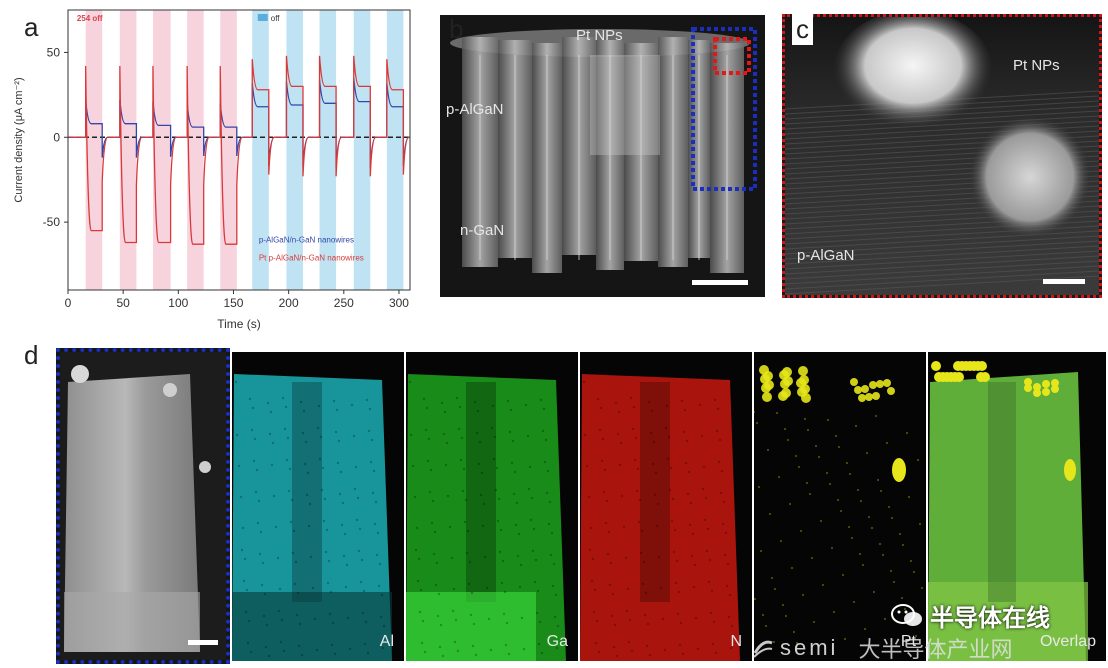  What do you see at coordinates (557, 641) in the screenshot?
I see `ga-map-label: Ga` at bounding box center [557, 641].